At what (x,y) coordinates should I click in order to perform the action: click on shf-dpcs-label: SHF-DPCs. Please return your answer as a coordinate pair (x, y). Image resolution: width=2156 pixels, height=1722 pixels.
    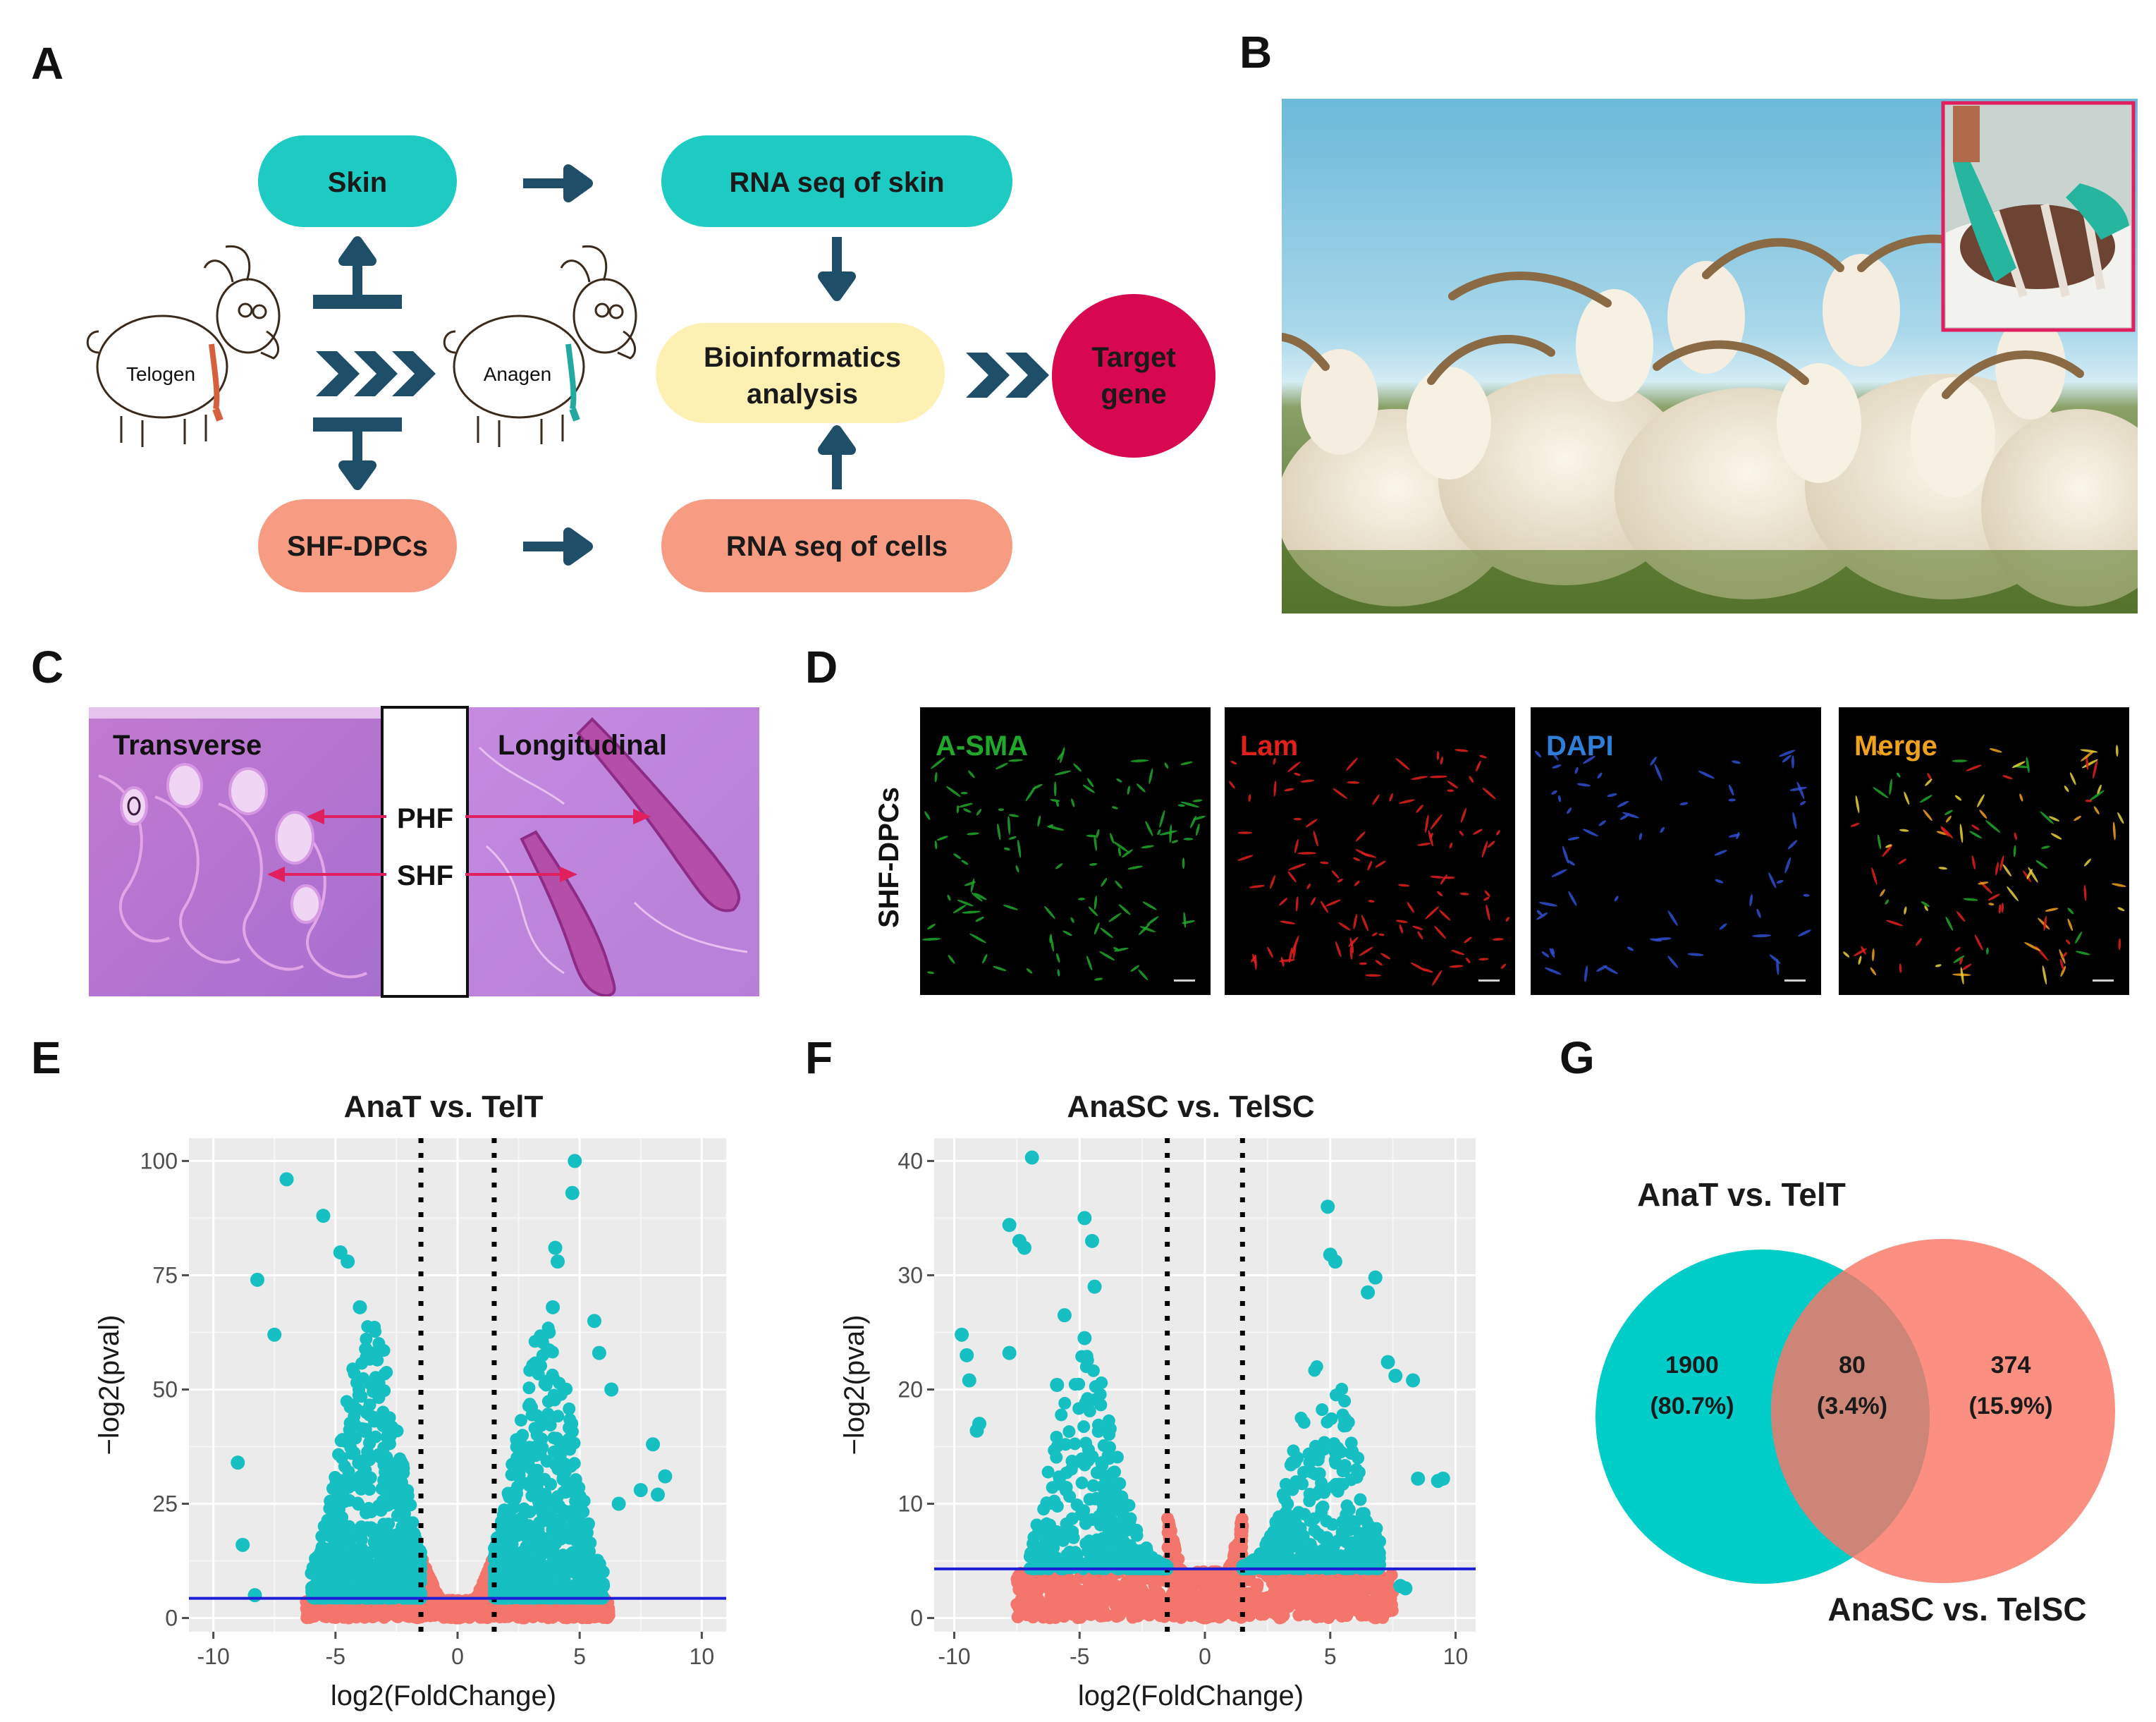
    Looking at the image, I should click on (357, 546).